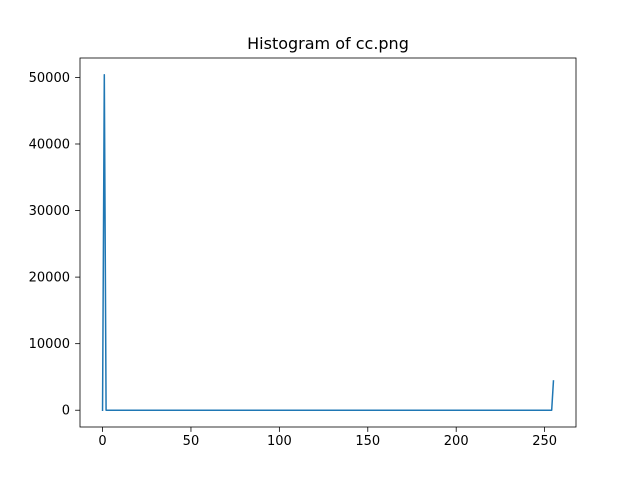  I want to click on y-tick-label: 40000, so click(49, 144).